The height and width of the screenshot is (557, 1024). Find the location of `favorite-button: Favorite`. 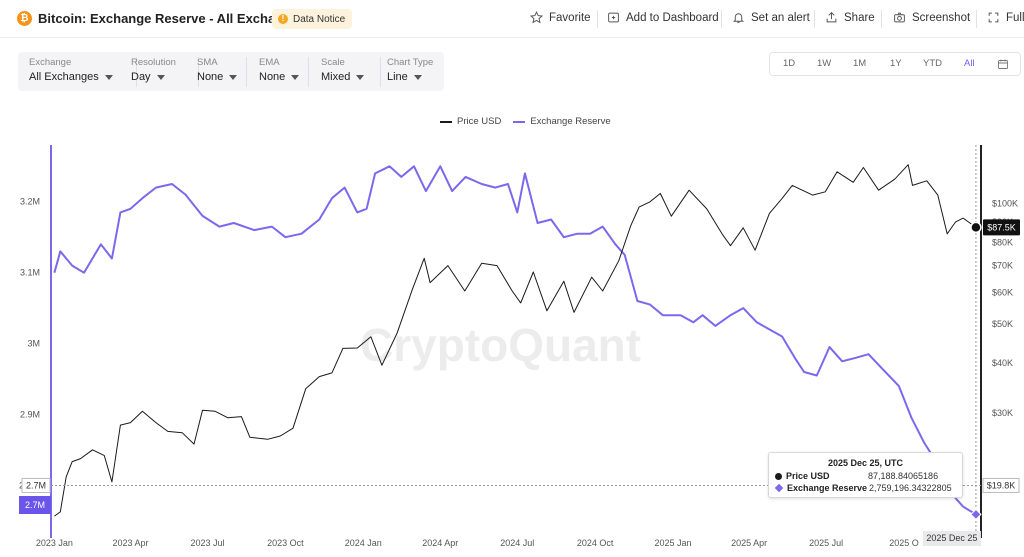

favorite-button: Favorite is located at coordinates (560, 17).